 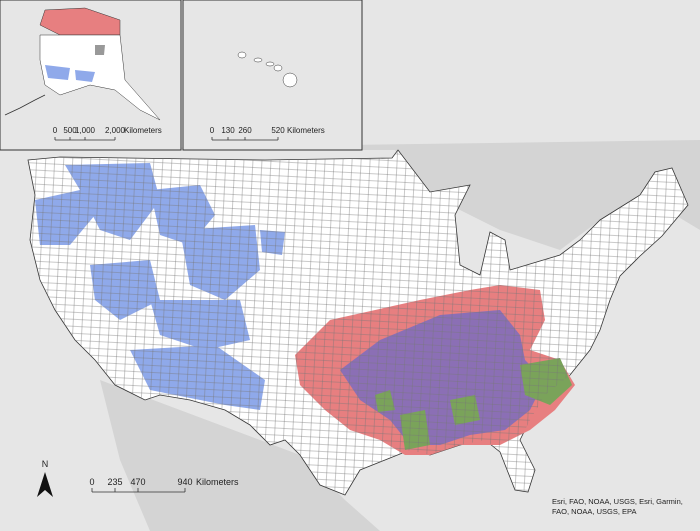 What do you see at coordinates (85, 130) in the screenshot?
I see `scale-label: 1,000` at bounding box center [85, 130].